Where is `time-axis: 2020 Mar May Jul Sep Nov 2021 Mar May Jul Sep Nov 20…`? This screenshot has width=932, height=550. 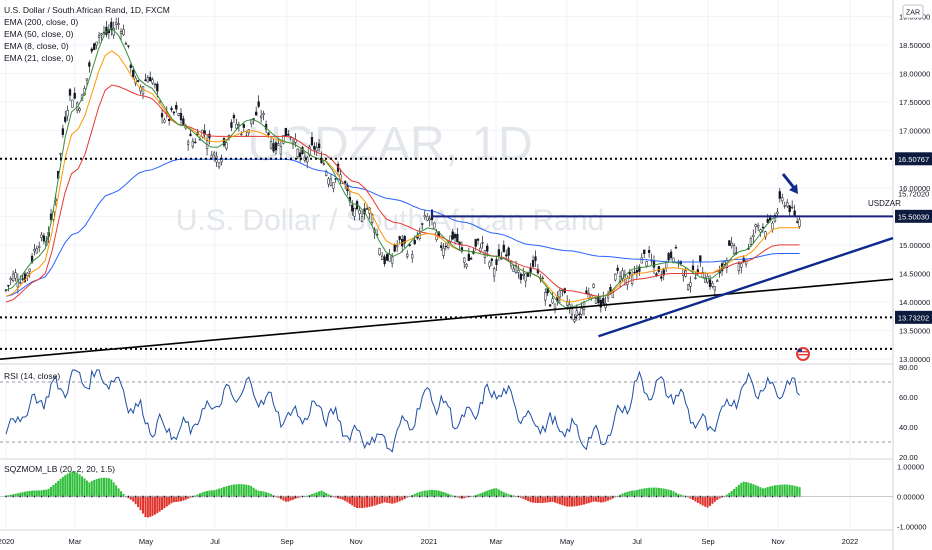 time-axis: 2020 Mar May Jul Sep Nov 2021 Mar May Jul Sep Nov 20… is located at coordinates (429, 541).